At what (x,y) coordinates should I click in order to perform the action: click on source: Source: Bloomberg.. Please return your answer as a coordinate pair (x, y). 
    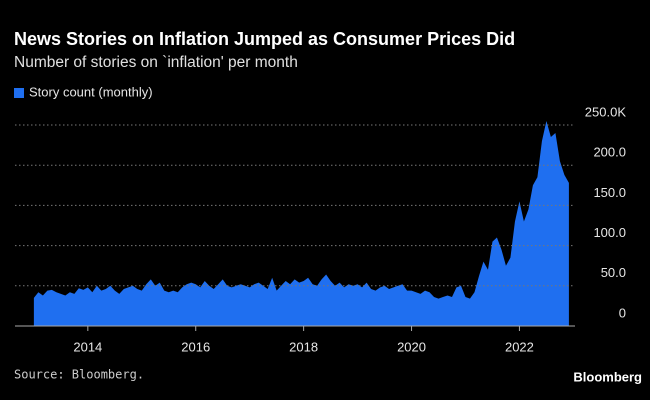
    Looking at the image, I should click on (79, 375).